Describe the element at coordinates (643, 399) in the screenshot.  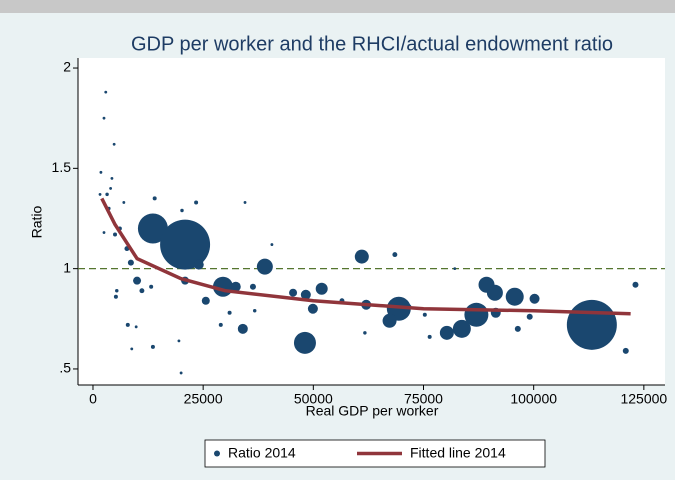
I see `x-tick-label: 125000` at that location.